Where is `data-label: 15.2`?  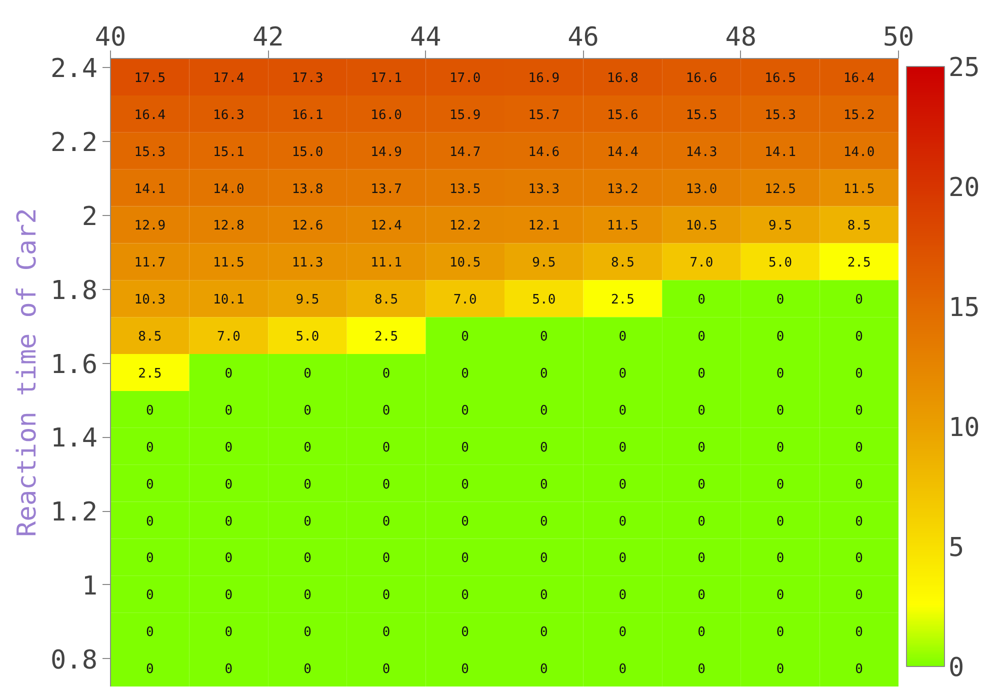
data-label: 15.2 is located at coordinates (859, 115).